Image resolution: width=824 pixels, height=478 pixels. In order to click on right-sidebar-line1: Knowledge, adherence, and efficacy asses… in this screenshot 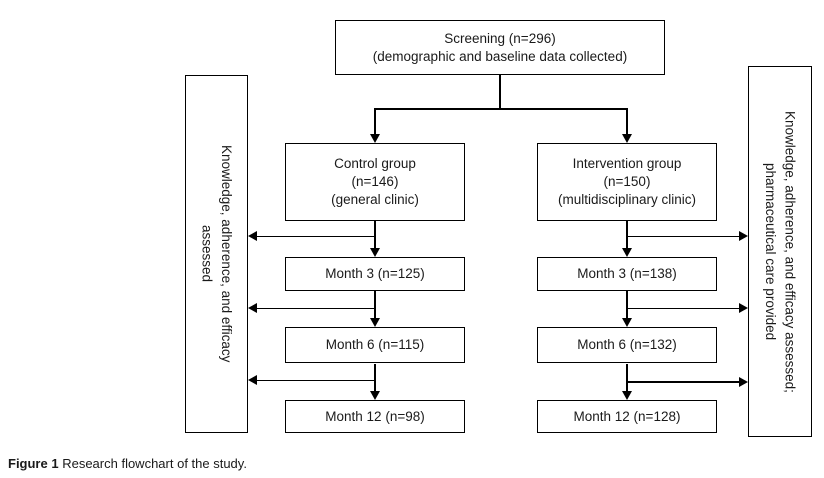, I will do `click(790, 251)`.